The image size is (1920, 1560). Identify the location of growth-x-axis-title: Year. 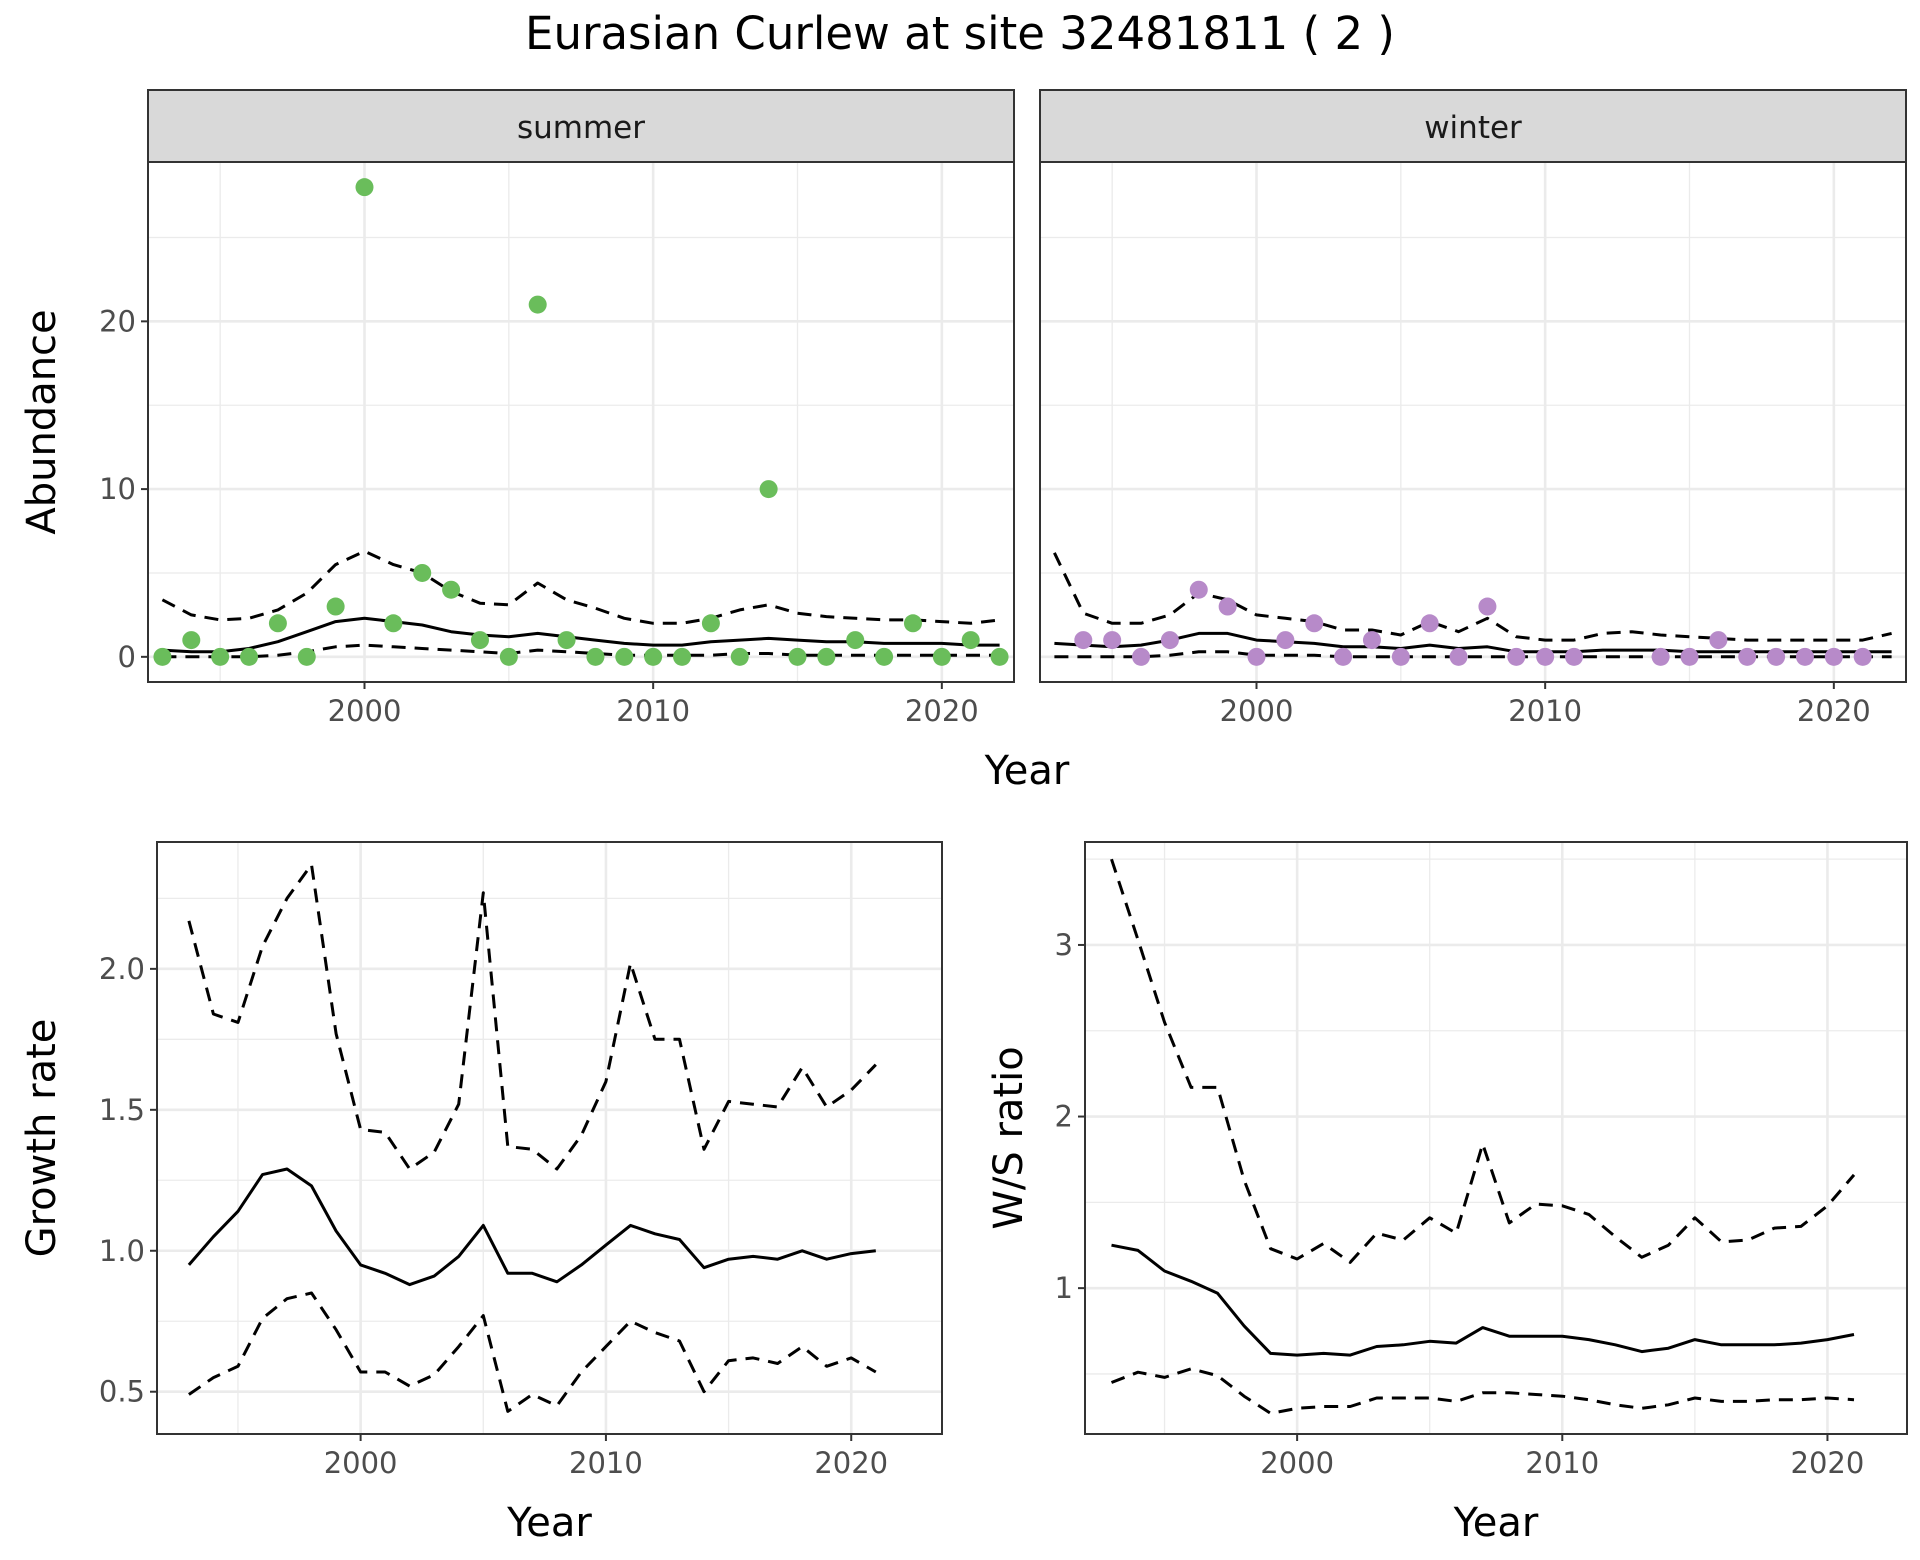
(549, 1523).